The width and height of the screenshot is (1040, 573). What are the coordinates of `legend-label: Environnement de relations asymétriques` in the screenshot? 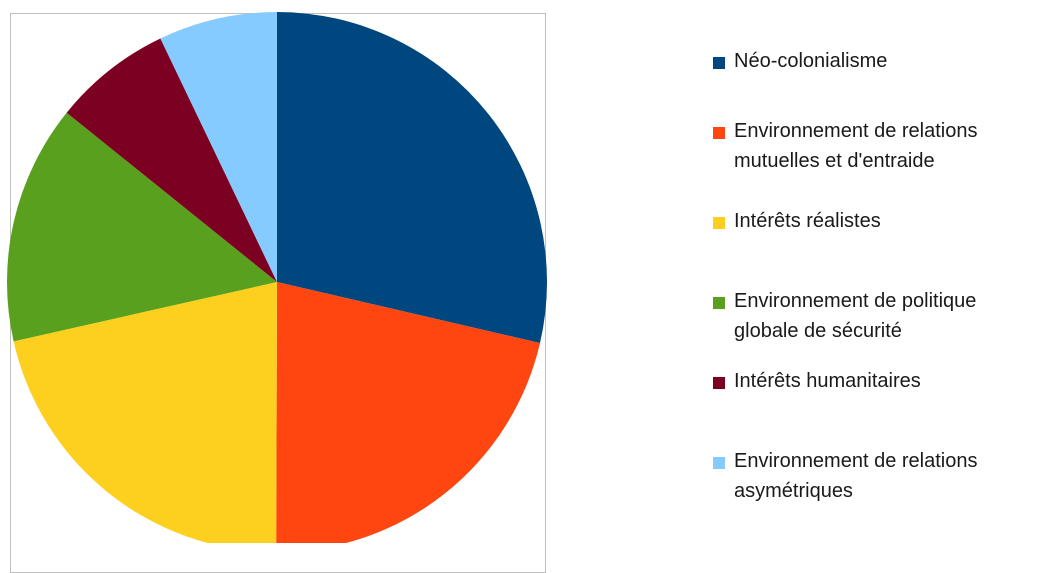 It's located at (856, 476).